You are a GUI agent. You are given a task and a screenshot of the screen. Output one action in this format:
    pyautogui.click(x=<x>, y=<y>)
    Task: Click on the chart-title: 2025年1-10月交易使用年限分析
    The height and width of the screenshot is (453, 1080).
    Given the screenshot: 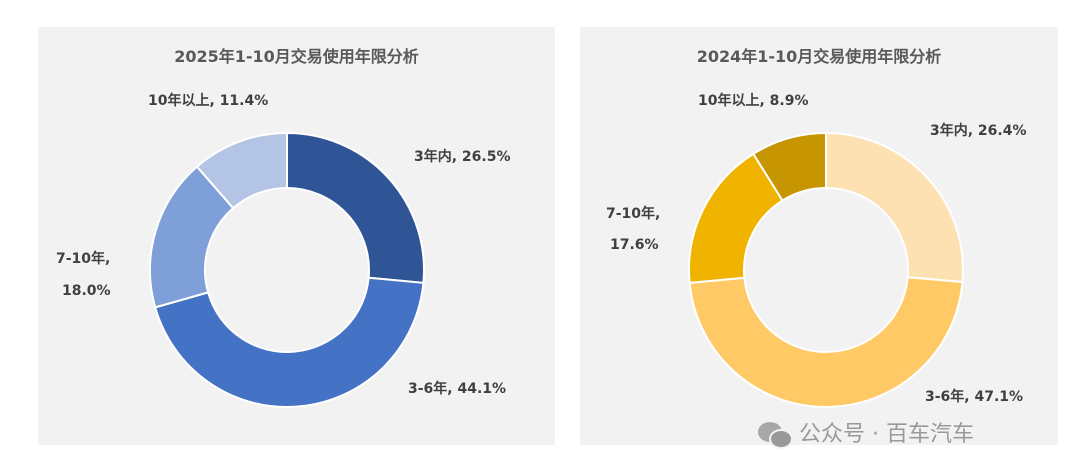 What is the action you would take?
    pyautogui.click(x=296, y=56)
    